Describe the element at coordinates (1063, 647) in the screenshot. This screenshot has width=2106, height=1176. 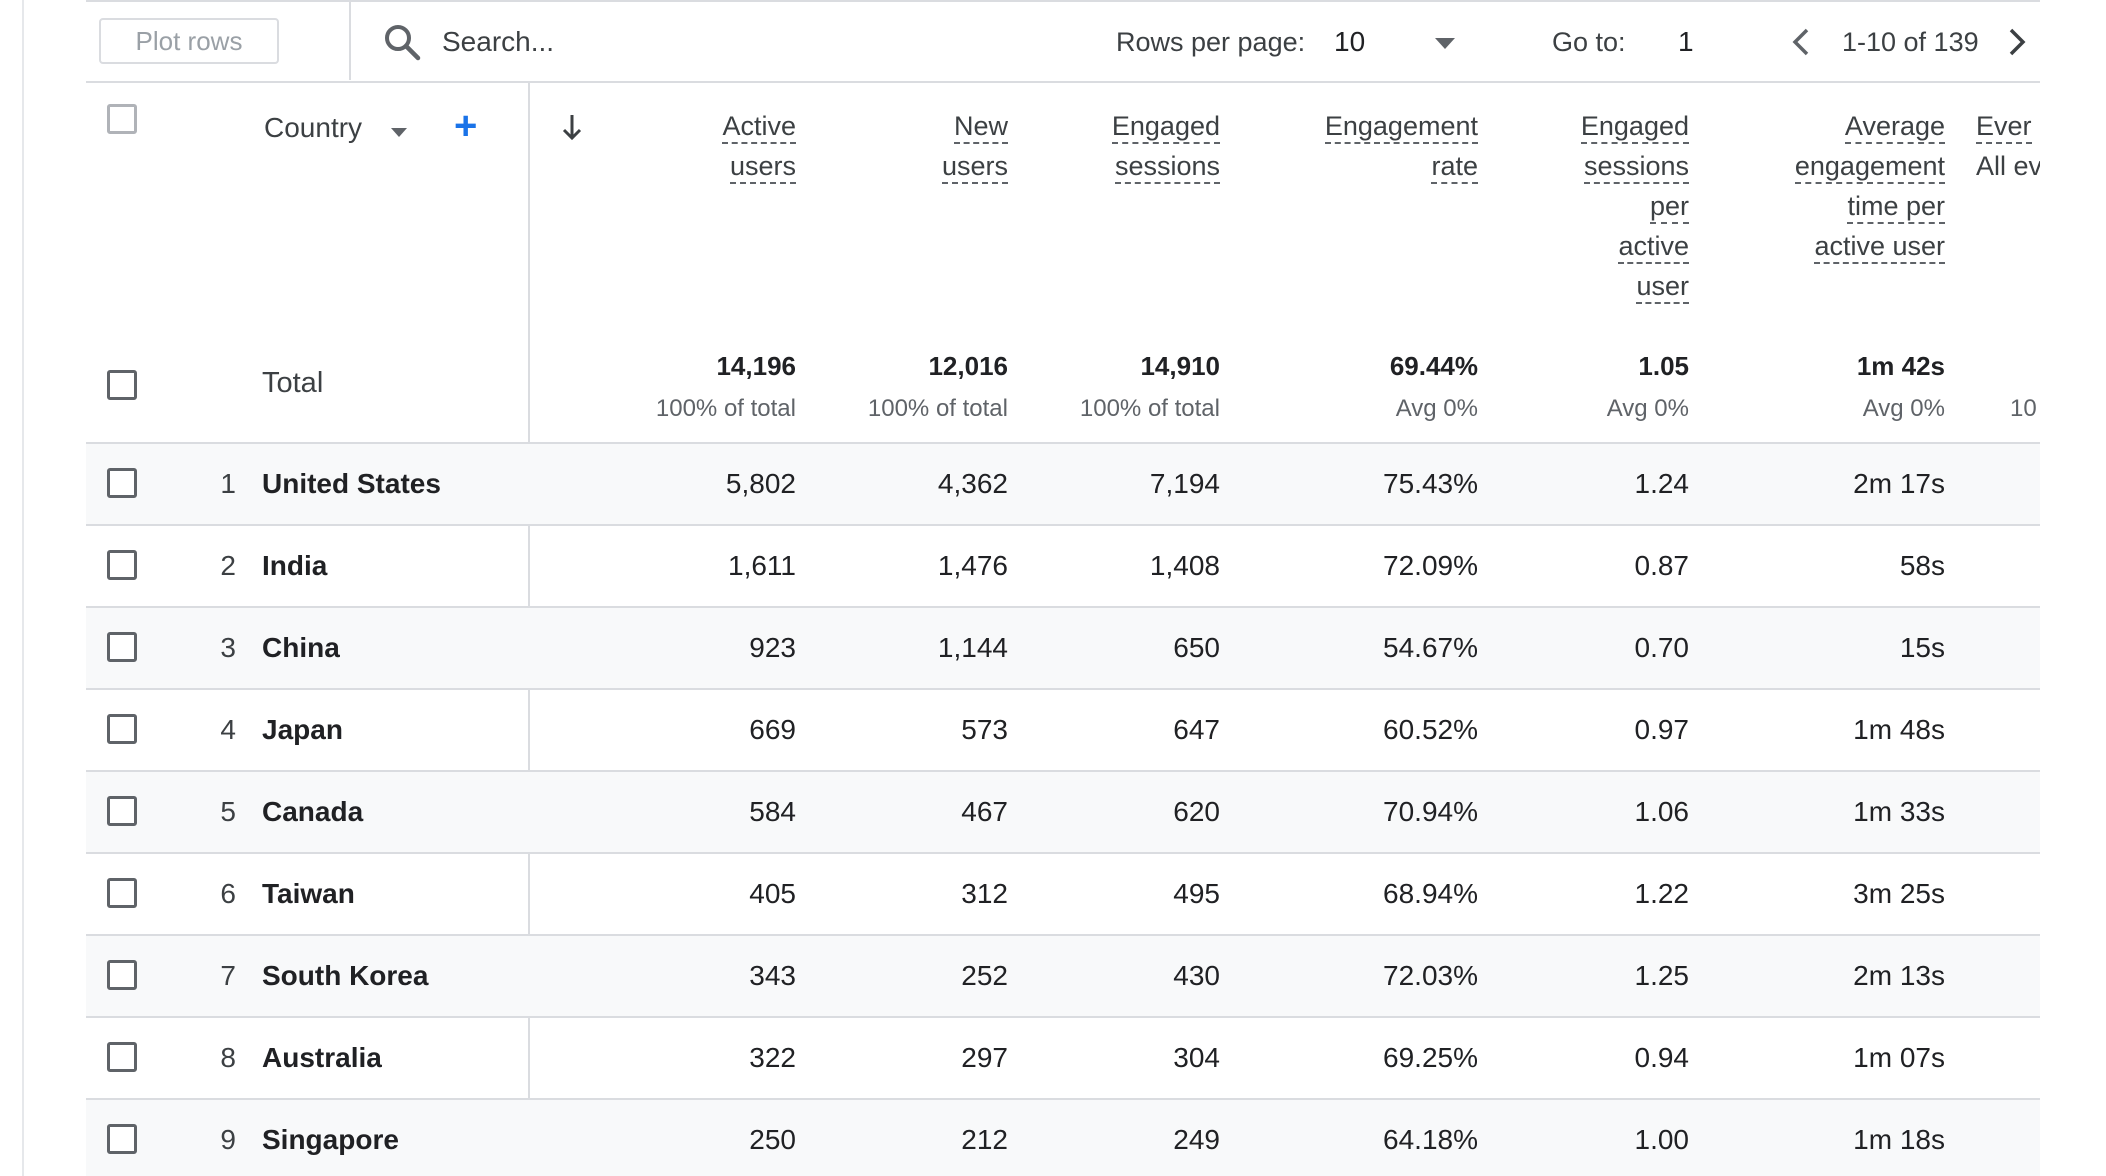
I see `table-row: 3 China 923 1,144 650 54.67% 0.70 15s` at that location.